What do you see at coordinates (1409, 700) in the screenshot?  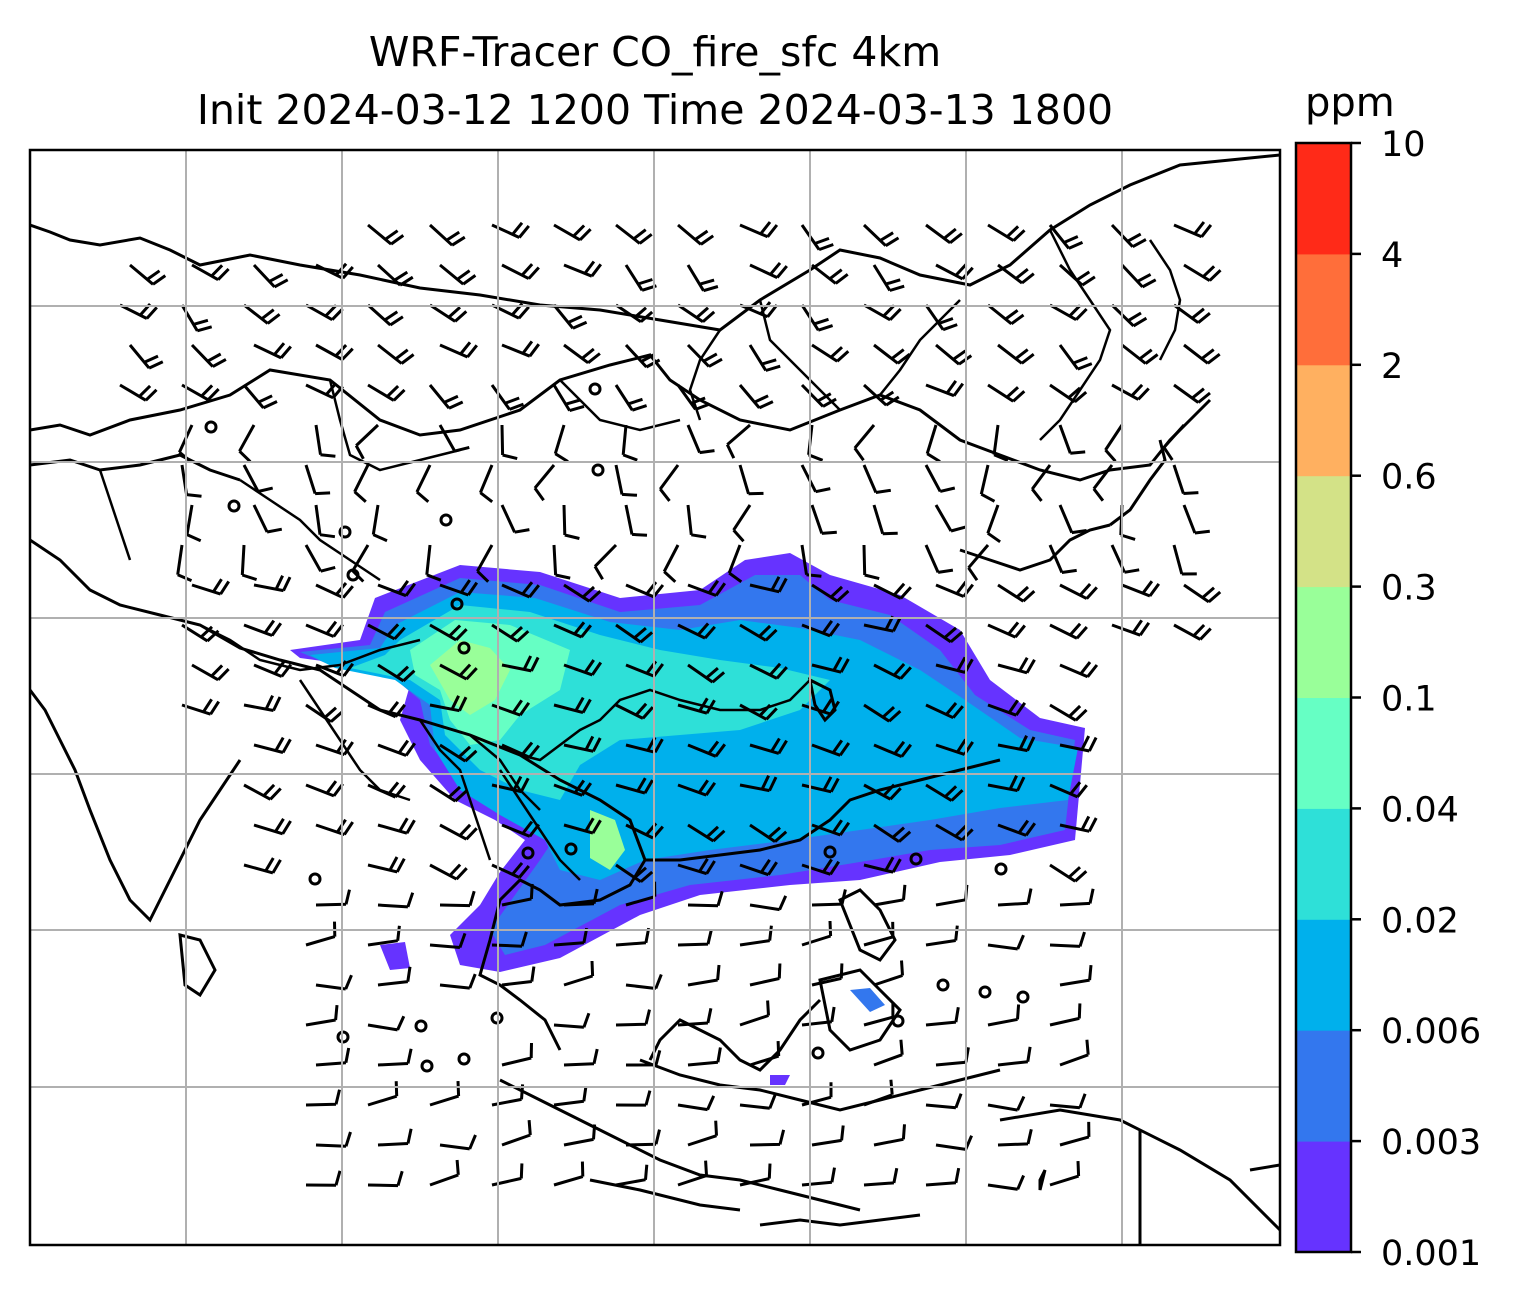 I see `colorbar-tick-label: 0.1` at bounding box center [1409, 700].